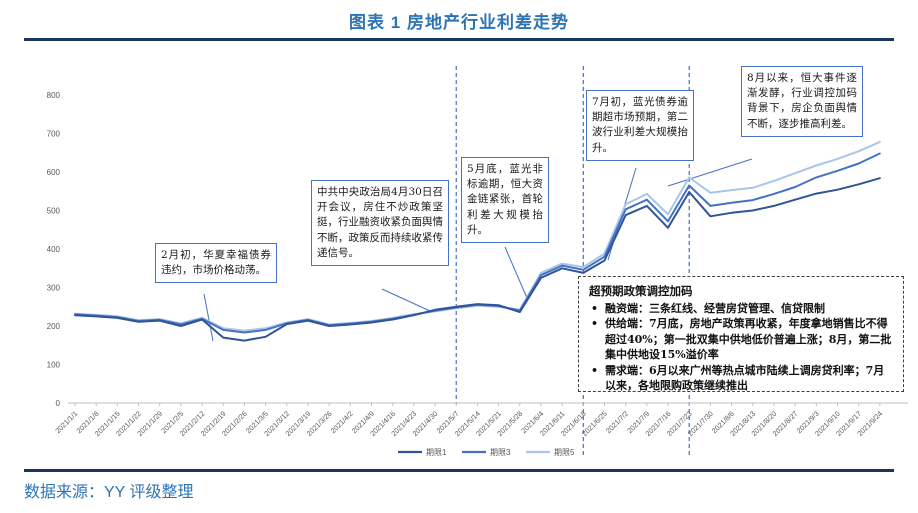 The image size is (918, 513). What do you see at coordinates (564, 452) in the screenshot?
I see `legend-item-期限5: 期限5` at bounding box center [564, 452].